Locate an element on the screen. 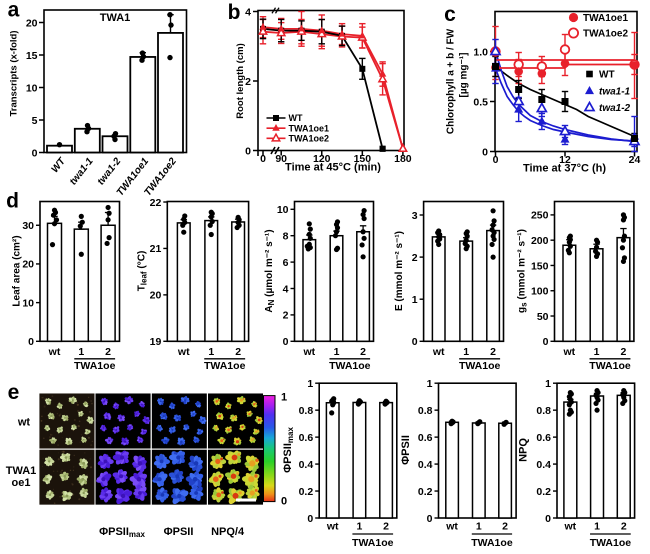 This screenshot has height=554, width=650. svg-text: 180 is located at coordinates (403, 159).